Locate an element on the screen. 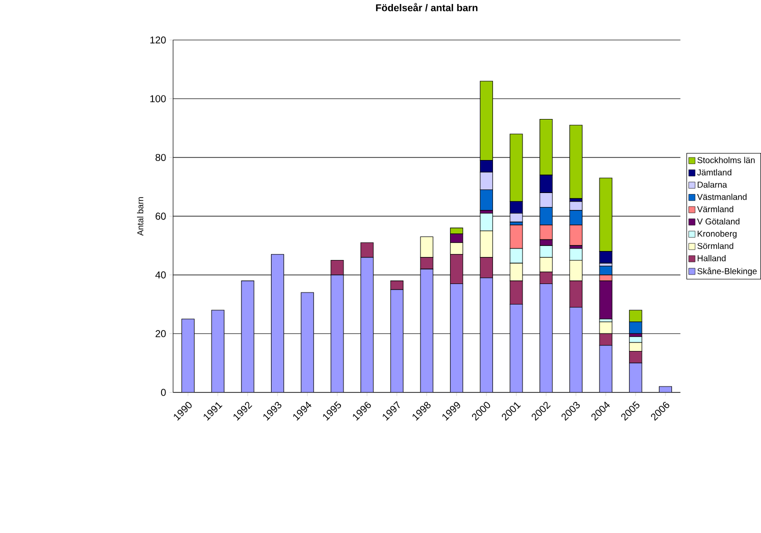 This screenshot has width=761, height=533. legend-label: Stockholms län is located at coordinates (726, 159).